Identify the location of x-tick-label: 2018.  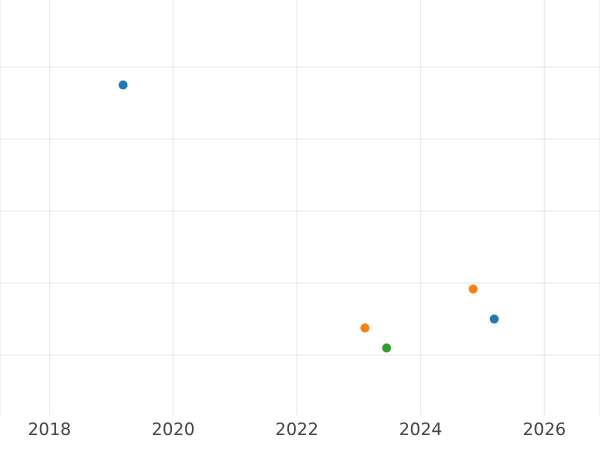
(50, 430).